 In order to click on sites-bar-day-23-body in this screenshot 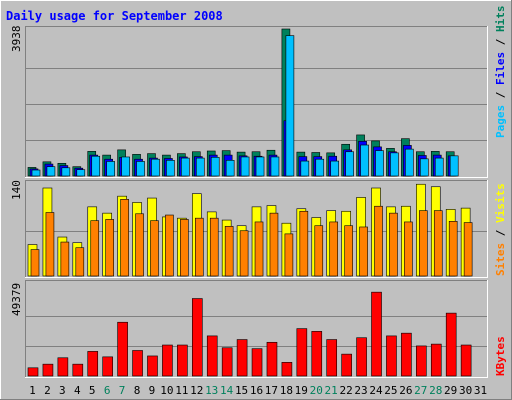, I will do `click(363, 251)`.